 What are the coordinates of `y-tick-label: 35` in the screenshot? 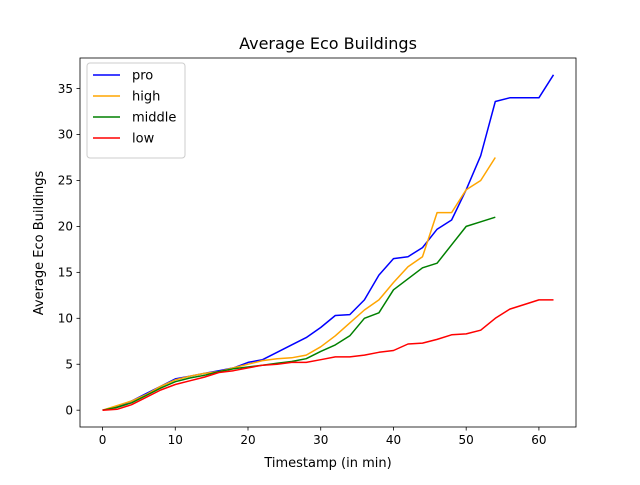 It's located at (65, 89).